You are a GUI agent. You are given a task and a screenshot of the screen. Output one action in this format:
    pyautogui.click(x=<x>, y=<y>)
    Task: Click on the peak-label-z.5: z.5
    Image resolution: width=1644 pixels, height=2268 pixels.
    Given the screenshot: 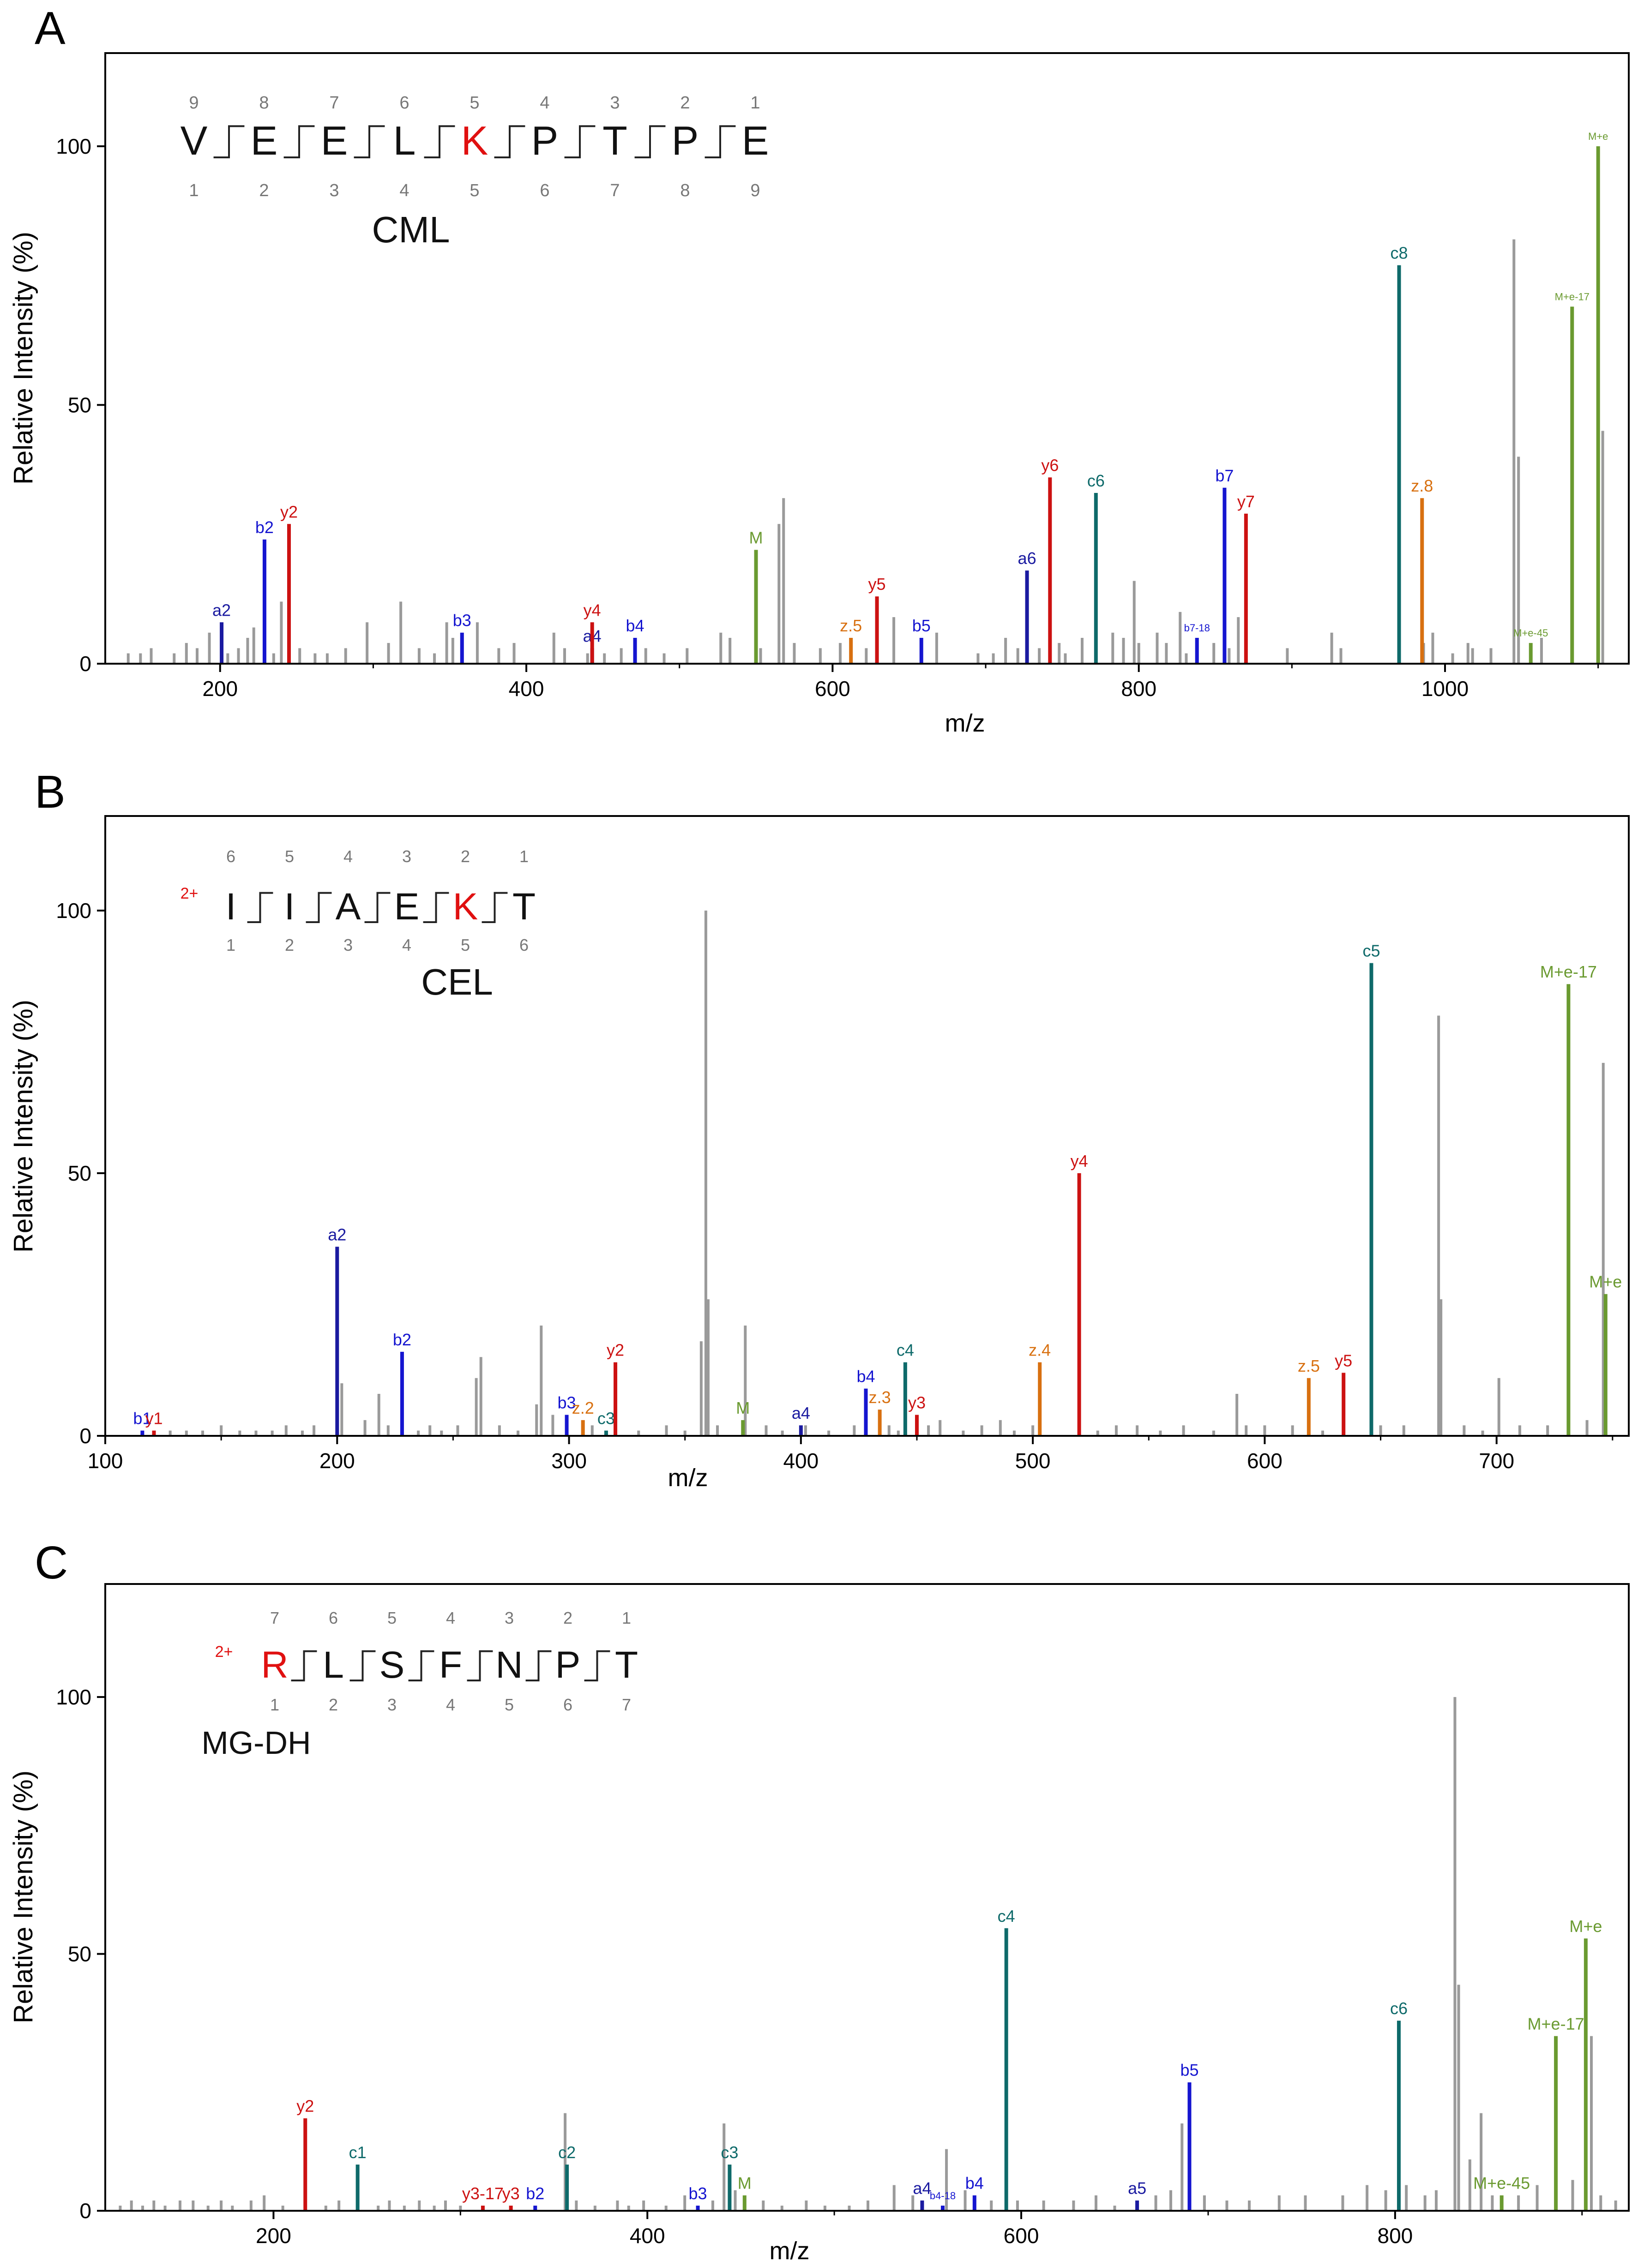 What is the action you would take?
    pyautogui.click(x=851, y=625)
    